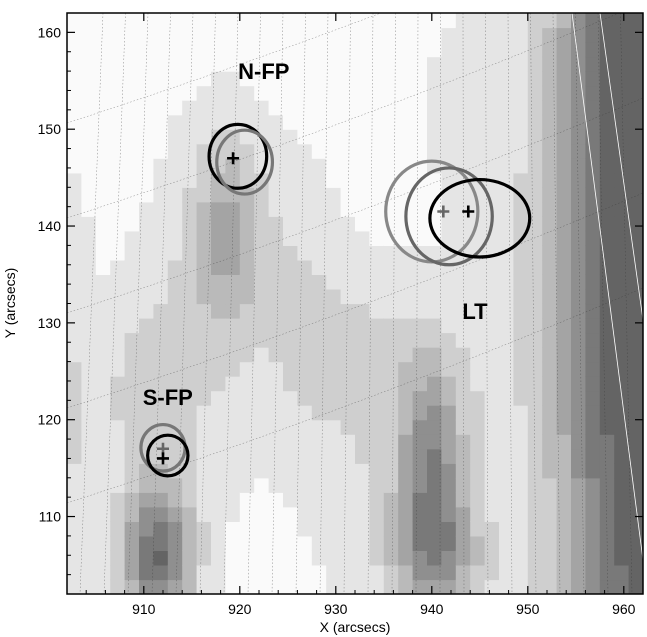  What do you see at coordinates (50, 32) in the screenshot?
I see `y-tick-label: 160` at bounding box center [50, 32].